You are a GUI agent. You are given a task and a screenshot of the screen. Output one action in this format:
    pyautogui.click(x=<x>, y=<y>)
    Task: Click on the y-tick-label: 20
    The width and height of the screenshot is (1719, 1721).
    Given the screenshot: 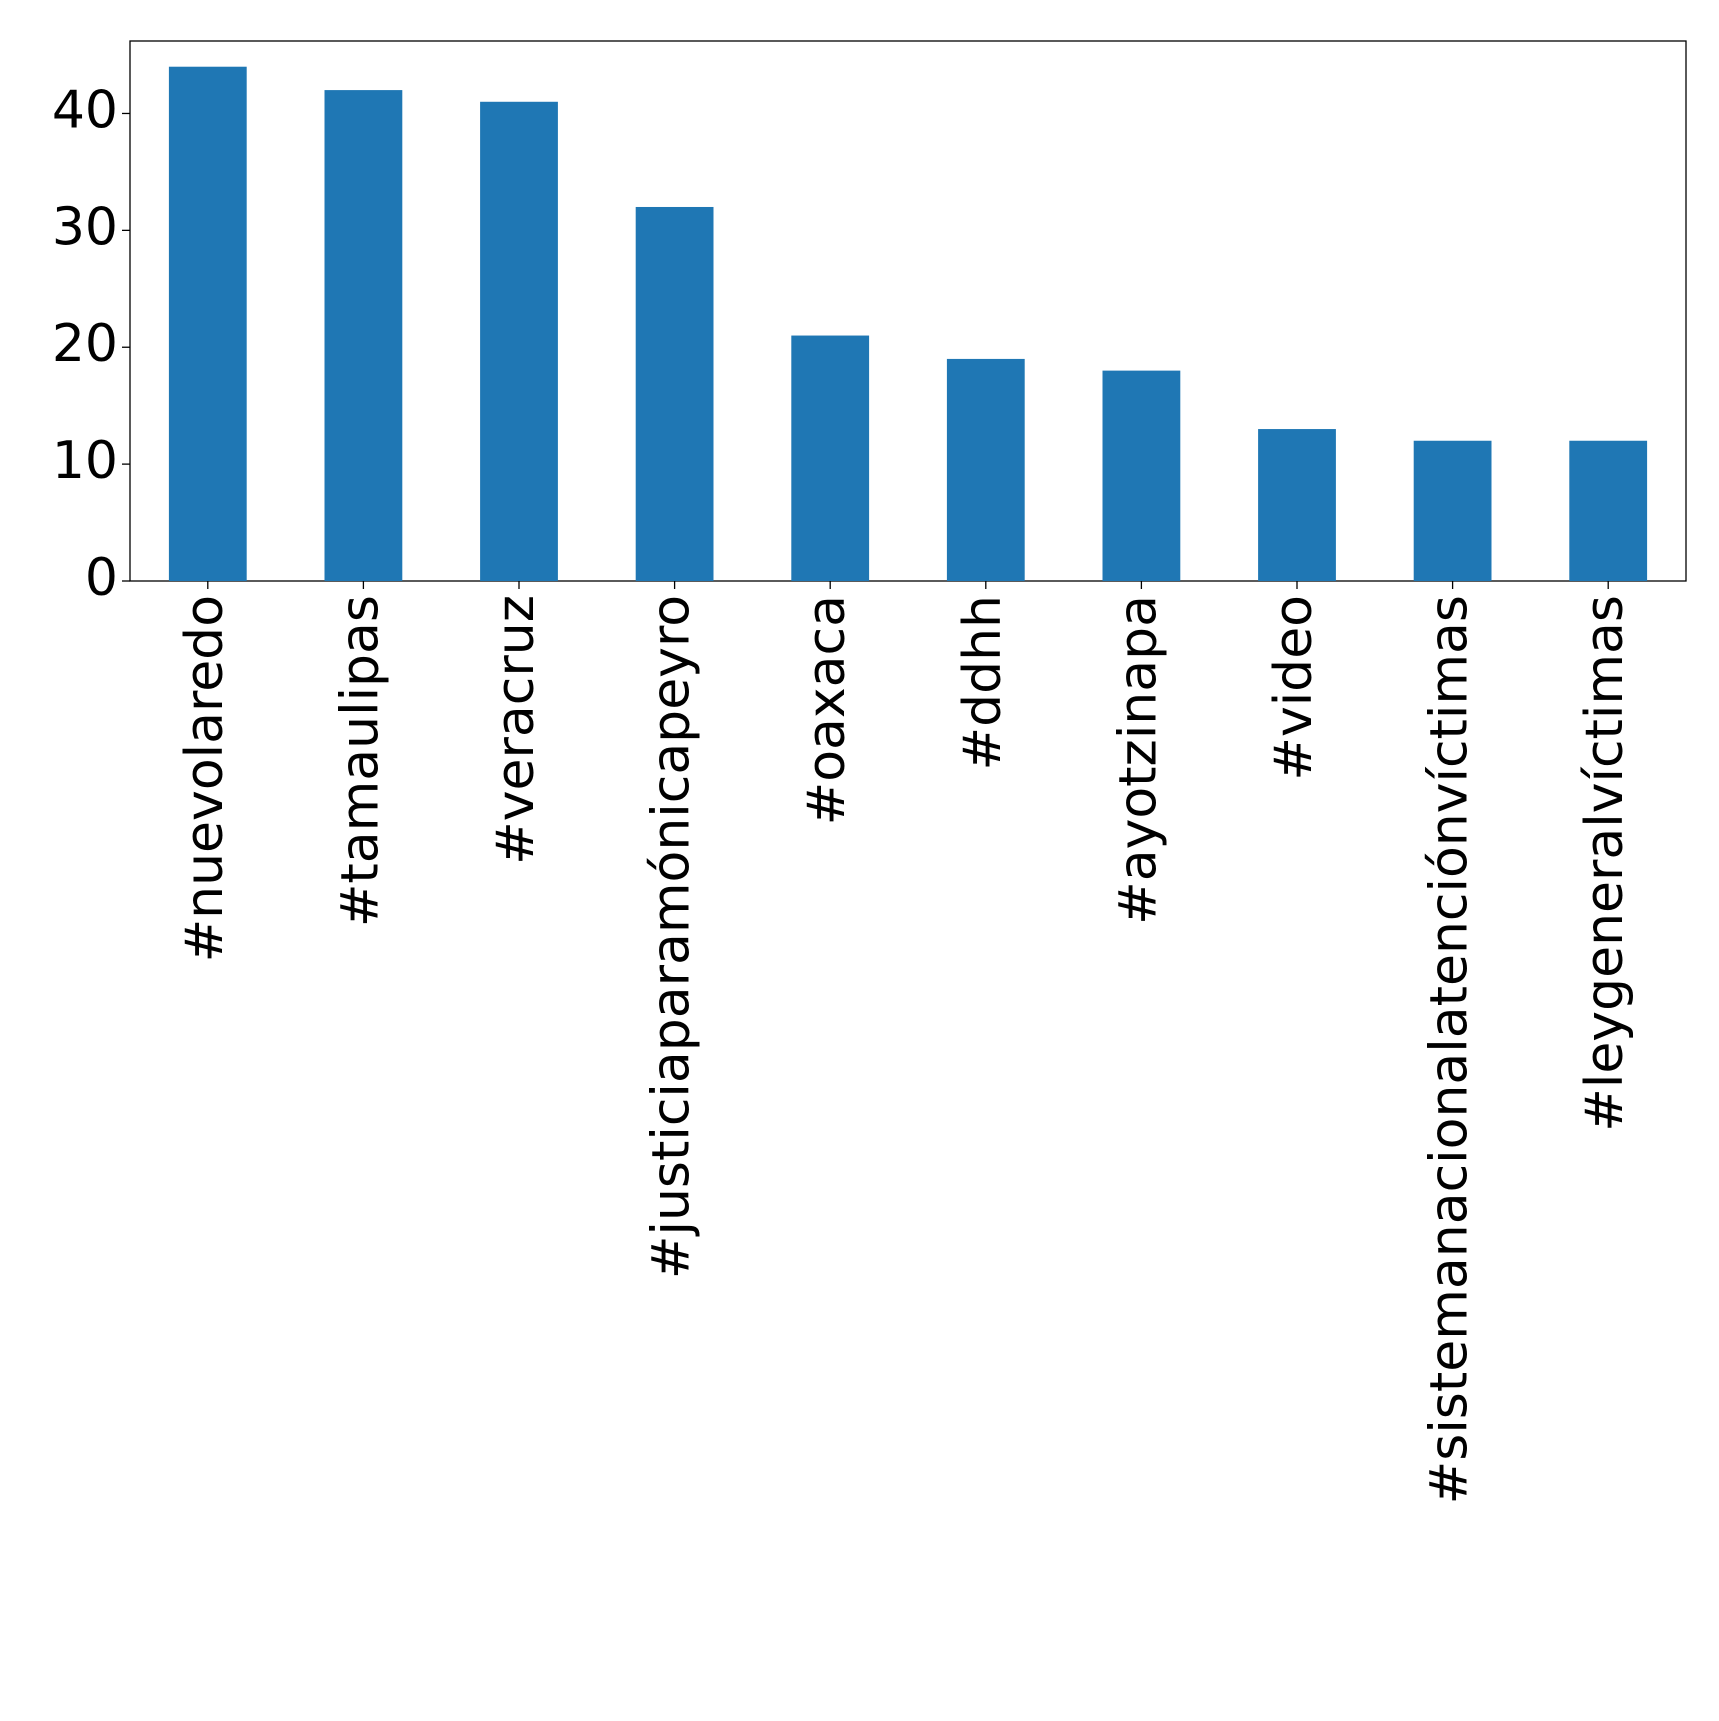 What is the action you would take?
    pyautogui.click(x=85, y=344)
    